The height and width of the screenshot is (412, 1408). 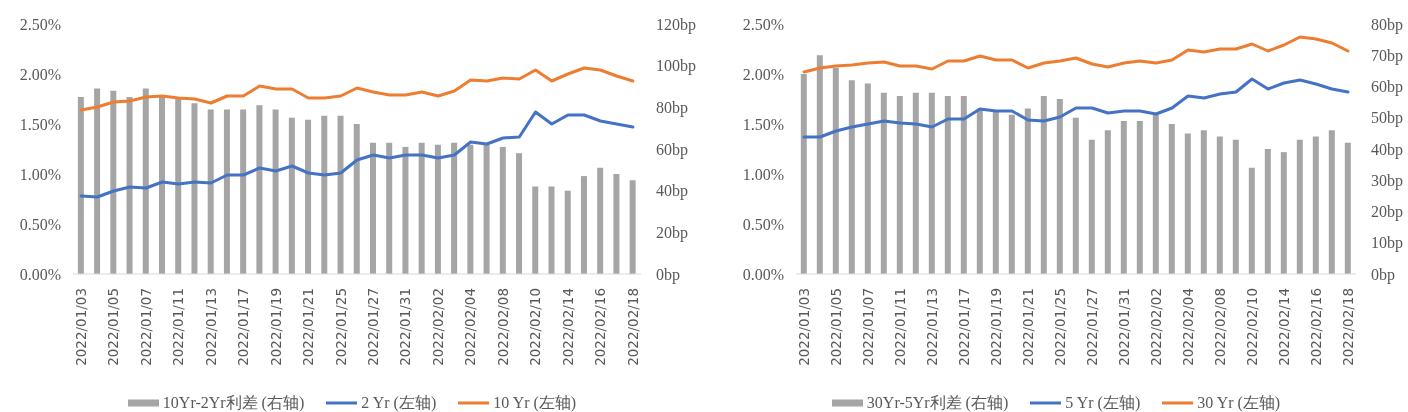 What do you see at coordinates (632, 327) in the screenshot?
I see `x-tick-label: 2022/02/18` at bounding box center [632, 327].